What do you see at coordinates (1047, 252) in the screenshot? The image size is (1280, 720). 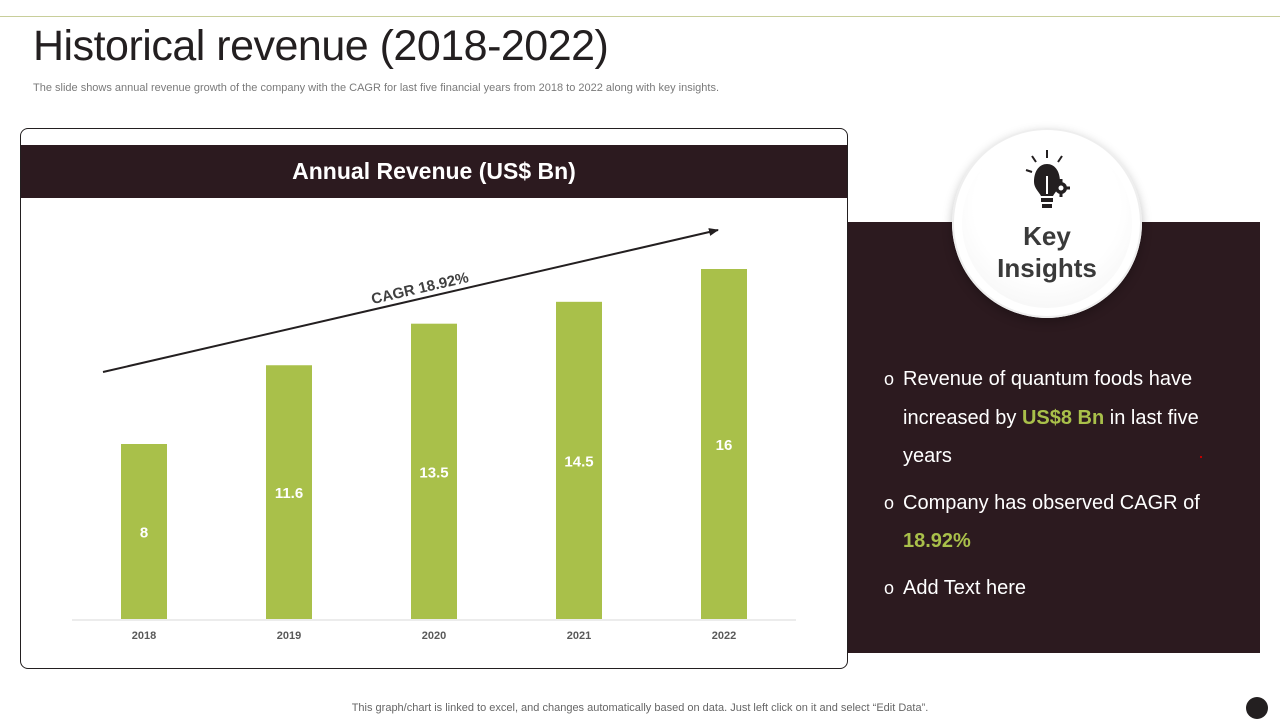 I see `key-insights-title: Key Insights` at bounding box center [1047, 252].